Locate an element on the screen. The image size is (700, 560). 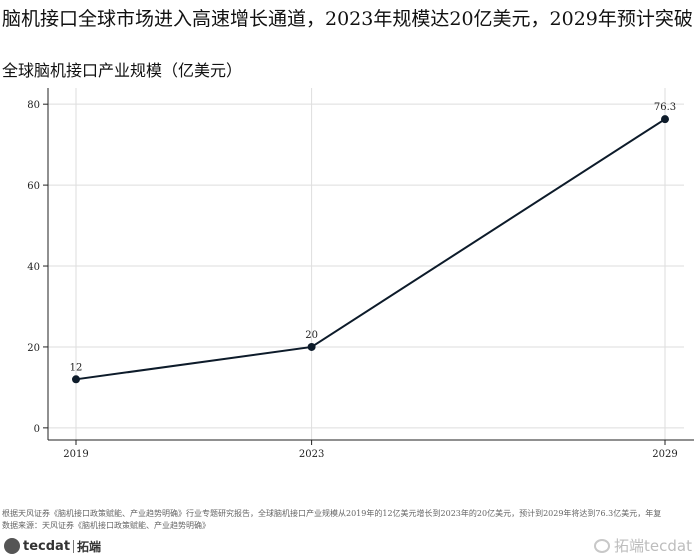
brand-logo: tecdat 拓端 is located at coordinates (52, 546).